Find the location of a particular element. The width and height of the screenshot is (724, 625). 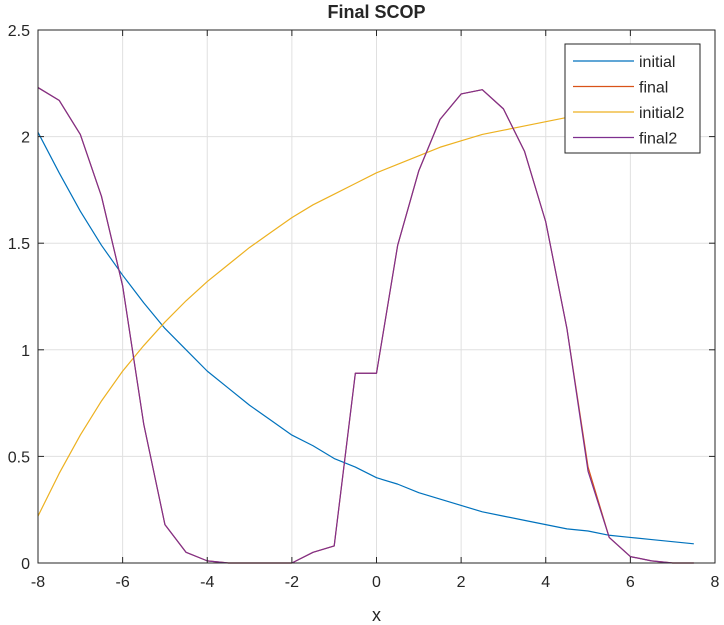

x-tick-label: 8 is located at coordinates (715, 582).